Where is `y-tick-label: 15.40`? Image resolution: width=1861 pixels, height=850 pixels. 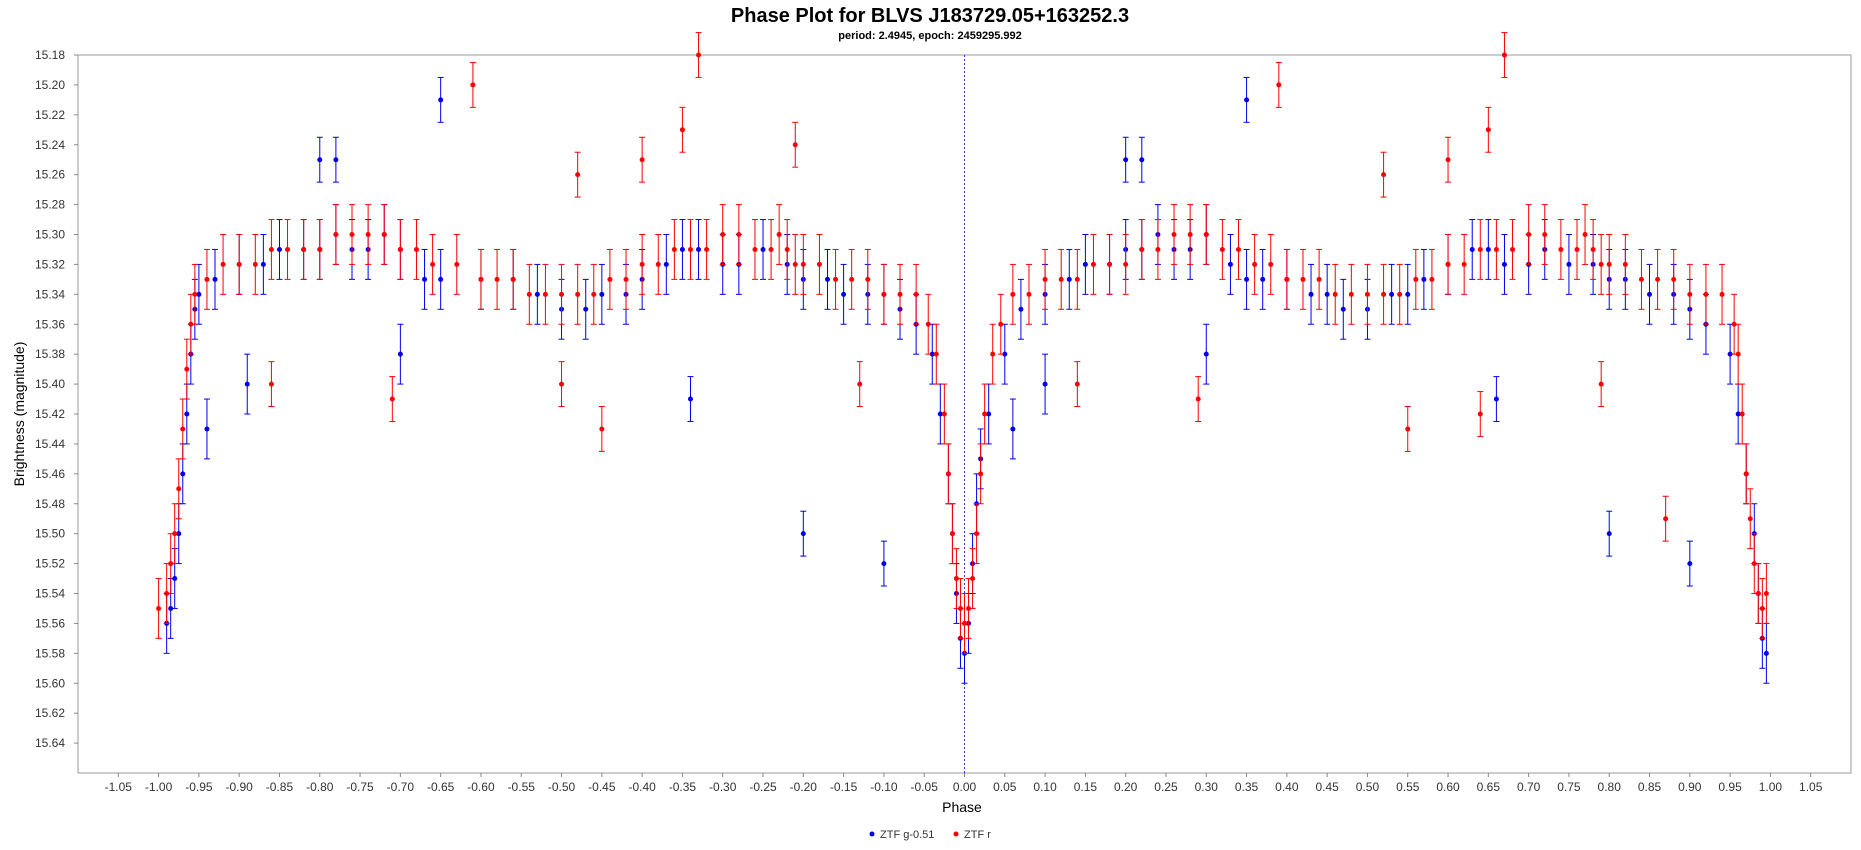
y-tick-label: 15.40 is located at coordinates (50, 384).